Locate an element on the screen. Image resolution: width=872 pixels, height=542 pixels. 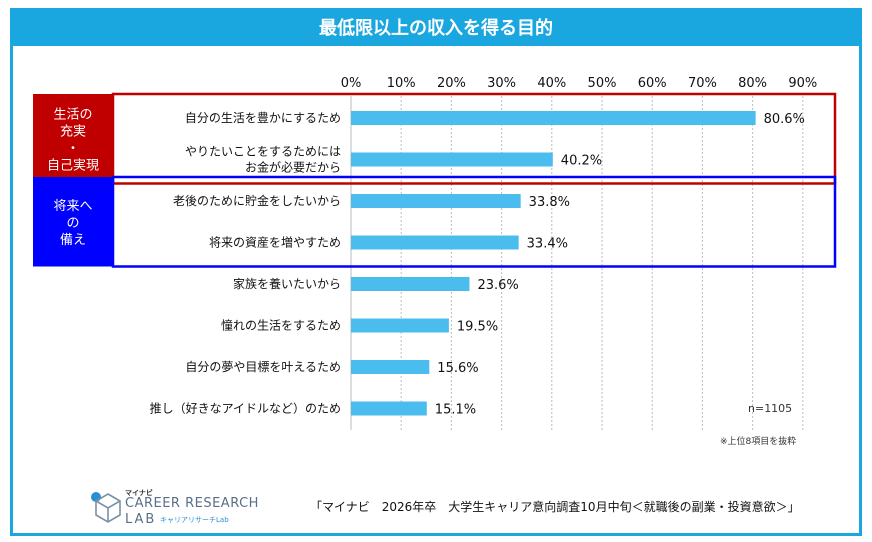
sample-size: n=1105 is located at coordinates (770, 408).